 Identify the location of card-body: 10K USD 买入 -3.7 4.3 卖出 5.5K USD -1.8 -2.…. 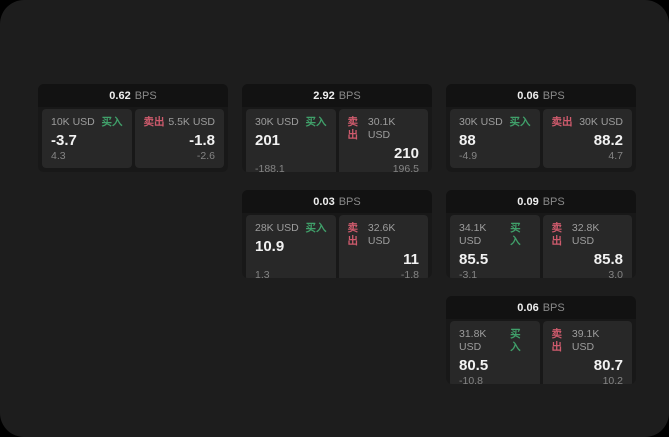
(133, 138).